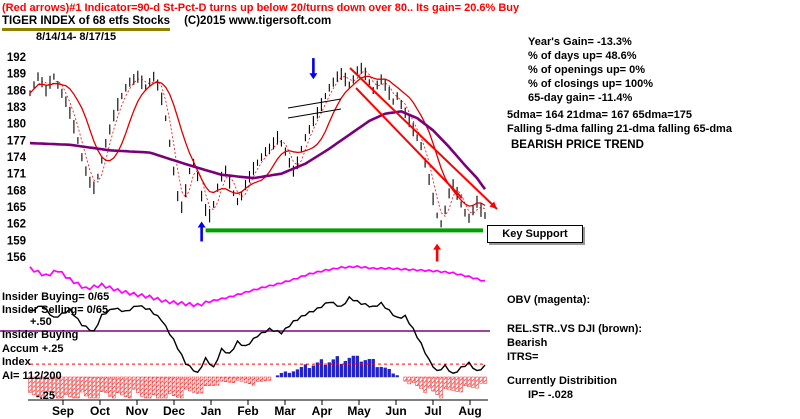 The width and height of the screenshot is (800, 419). What do you see at coordinates (535, 234) in the screenshot?
I see `key-support-callout: Key Support` at bounding box center [535, 234].